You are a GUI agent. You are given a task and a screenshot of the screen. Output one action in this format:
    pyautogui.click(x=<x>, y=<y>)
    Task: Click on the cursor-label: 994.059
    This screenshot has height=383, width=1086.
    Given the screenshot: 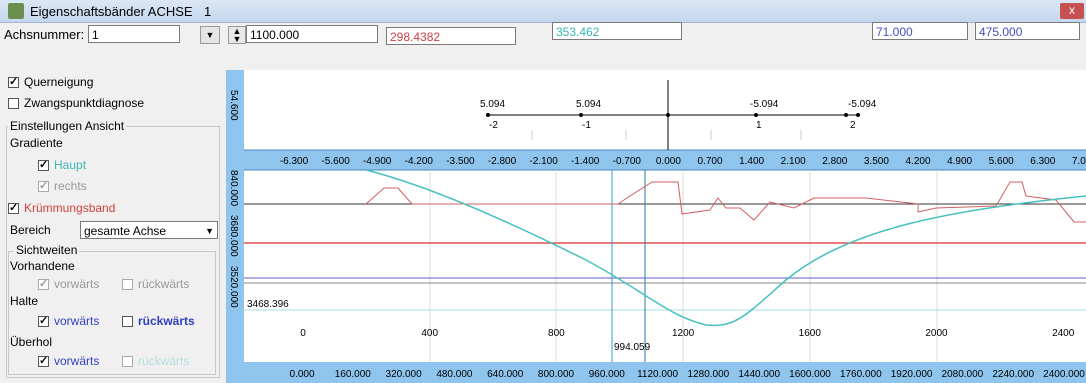 What is the action you would take?
    pyautogui.click(x=632, y=347)
    